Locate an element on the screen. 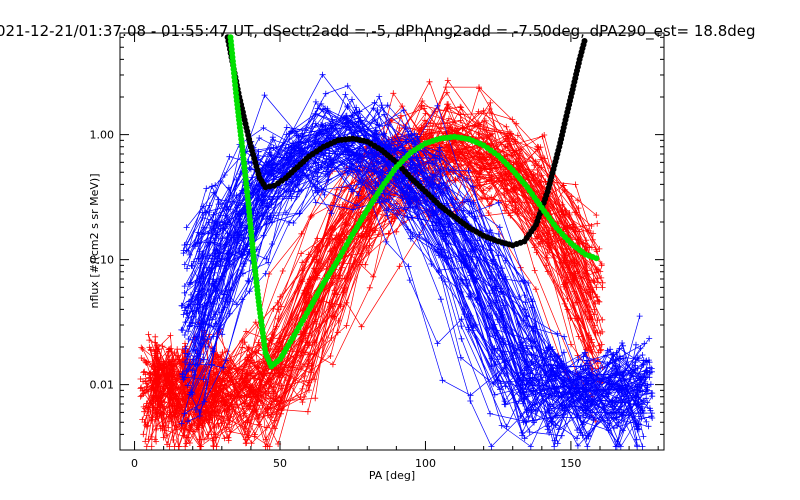  y-tick-label: 0.01 is located at coordinates (102, 385).